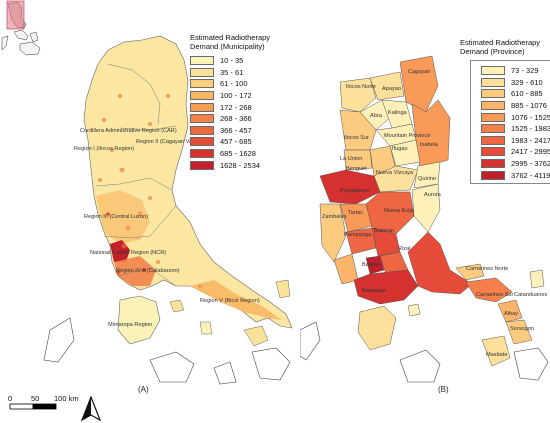 This screenshot has width=550, height=423. What do you see at coordinates (350, 187) in the screenshot?
I see `province-pangasinan` at bounding box center [350, 187].